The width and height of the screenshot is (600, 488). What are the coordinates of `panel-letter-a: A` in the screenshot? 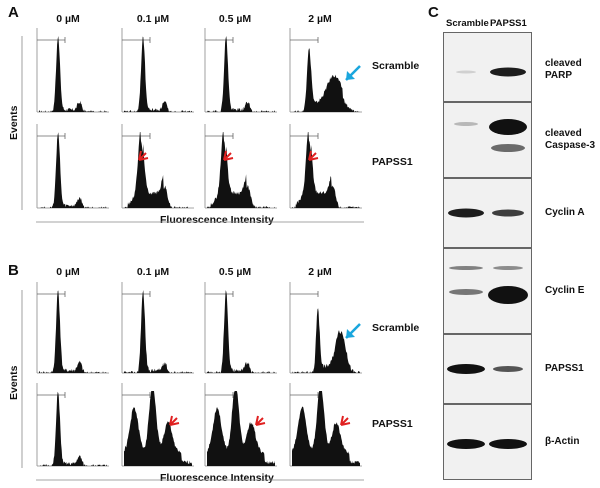 It's located at (13, 12).